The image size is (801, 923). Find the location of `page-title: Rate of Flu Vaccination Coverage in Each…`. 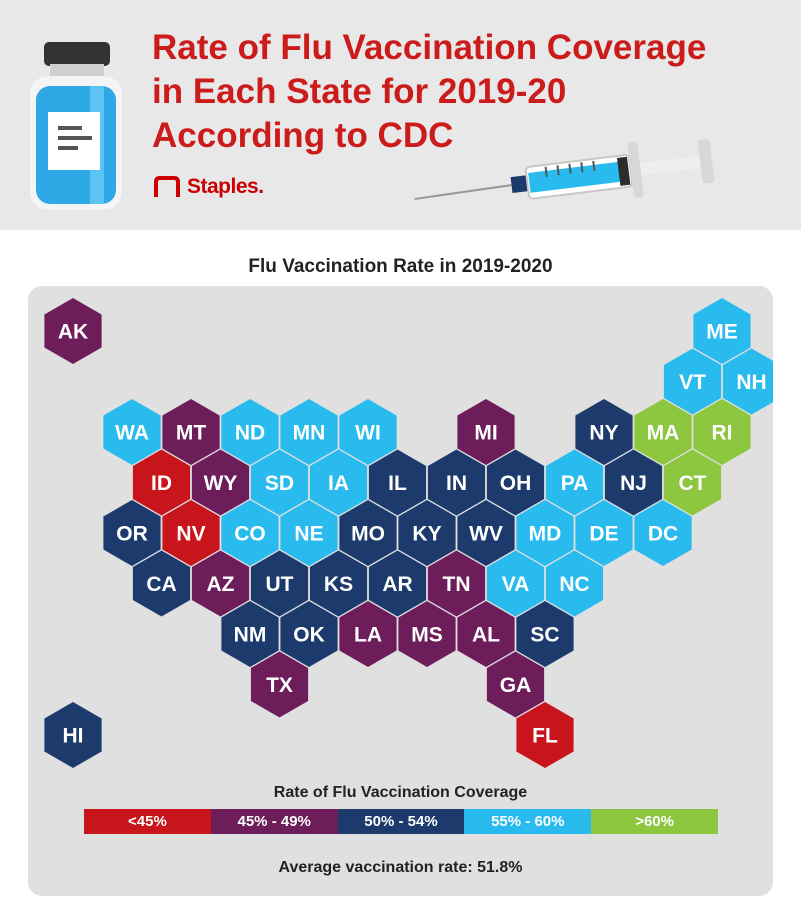

page-title: Rate of Flu Vaccination Coverage in Each… is located at coordinates (462, 92).